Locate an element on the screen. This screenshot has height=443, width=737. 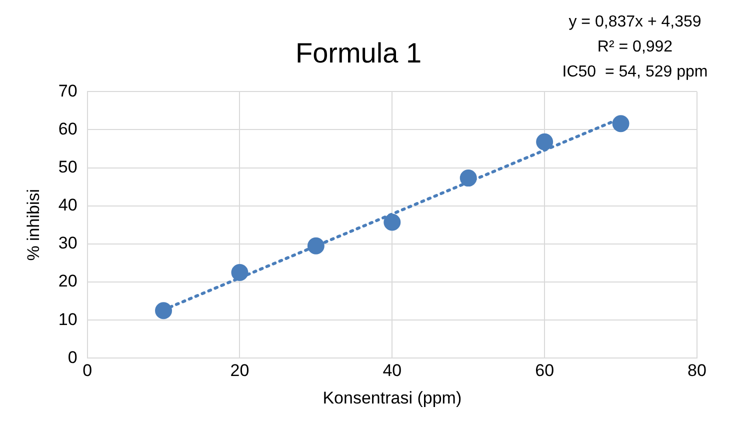
y-tick-label: 30 is located at coordinates (68, 243).